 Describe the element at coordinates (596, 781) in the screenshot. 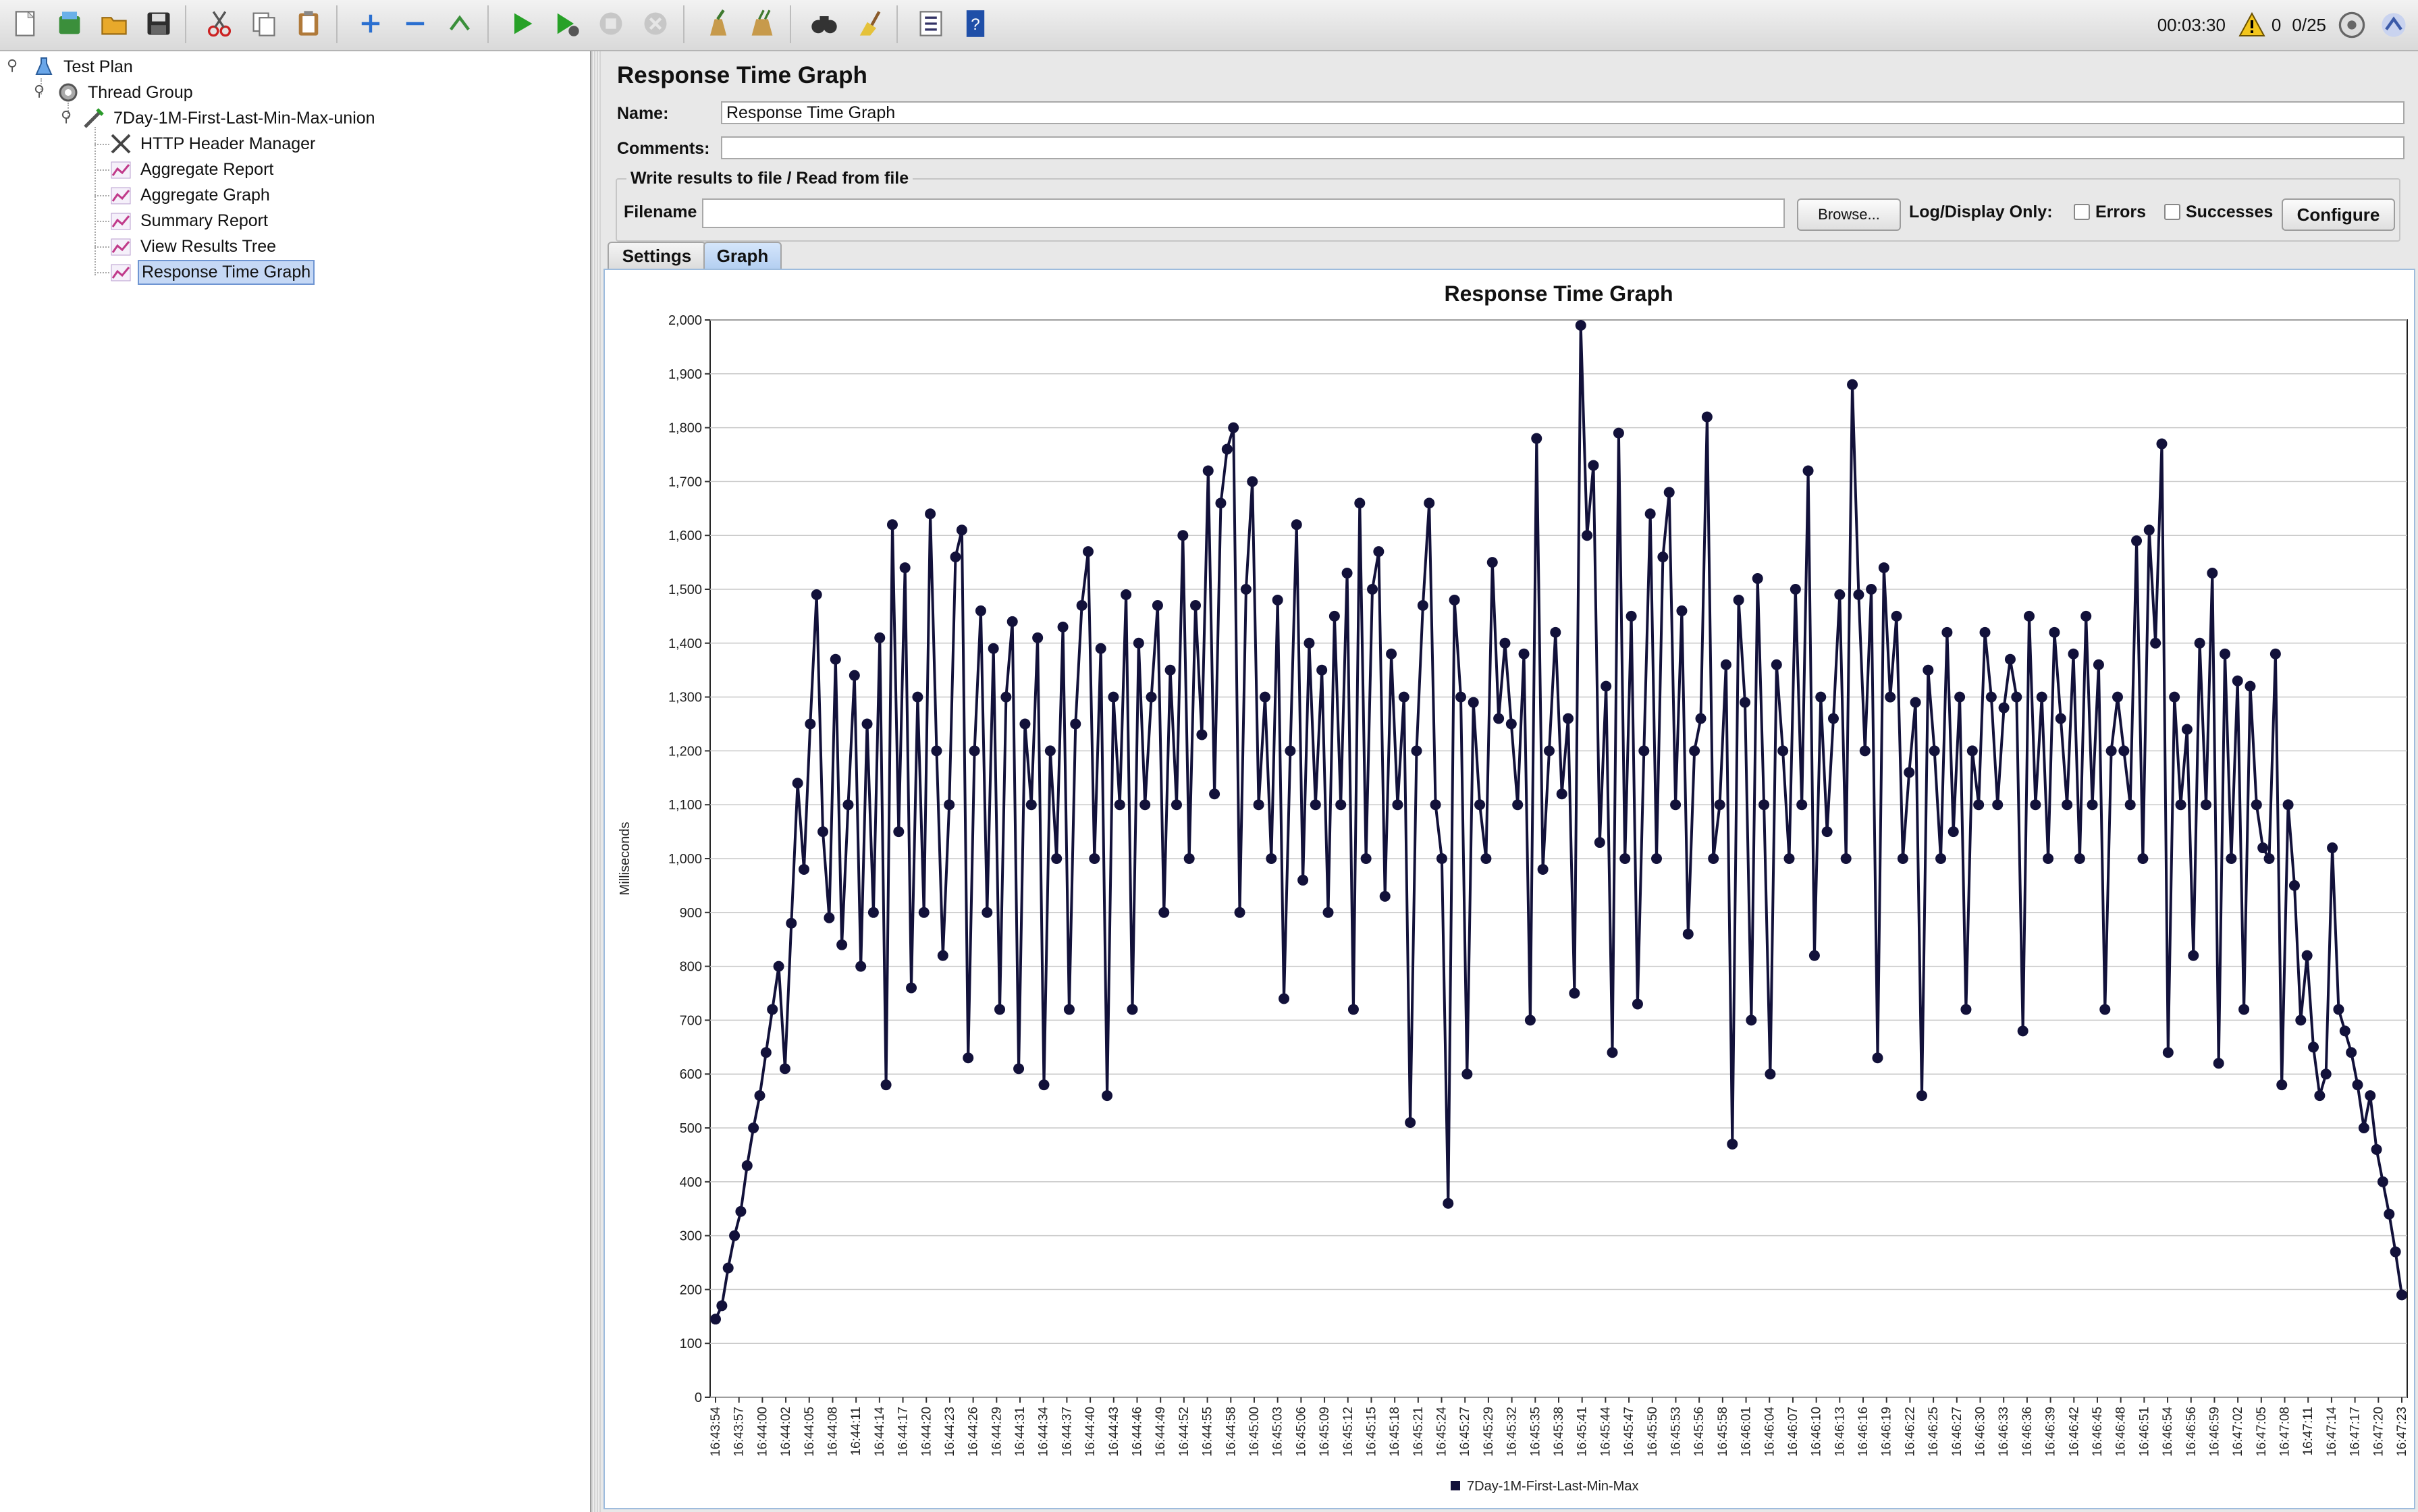

I see `panel-splitter` at that location.